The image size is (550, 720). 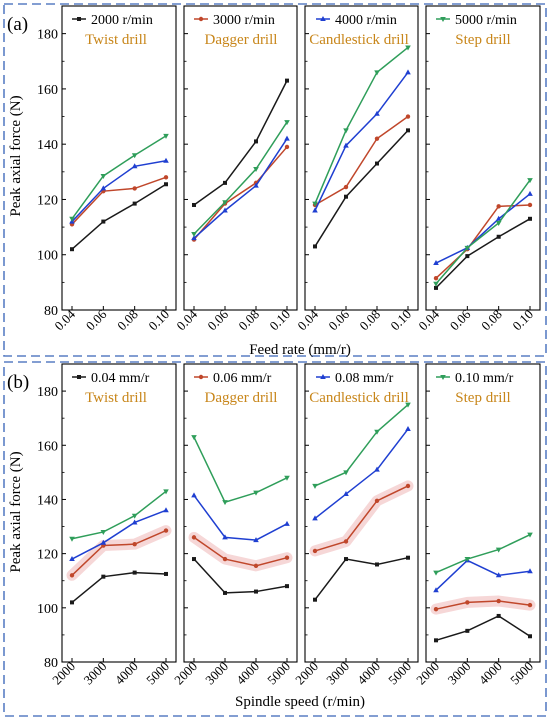 I want to click on legend-entry: 3000 r/min, so click(x=244, y=20).